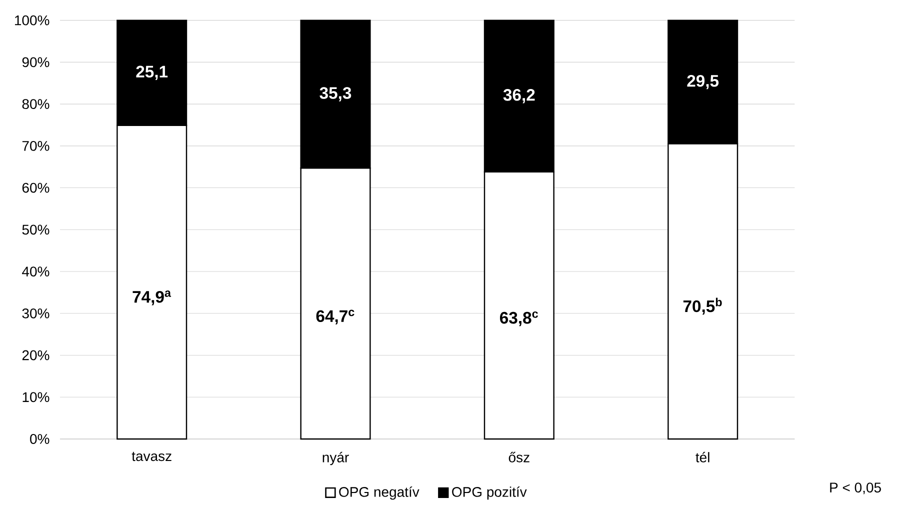  What do you see at coordinates (36, 187) in the screenshot?
I see `y-tick-label: 60%` at bounding box center [36, 187].